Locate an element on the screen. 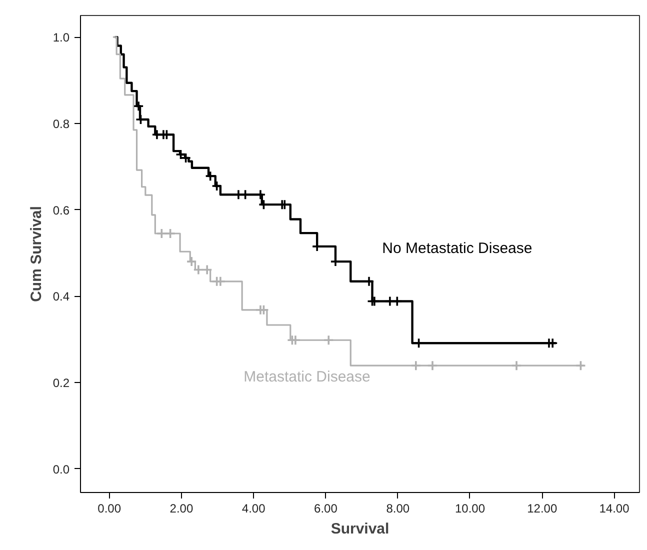  y-tick-label: 0.0 is located at coordinates (61, 469).